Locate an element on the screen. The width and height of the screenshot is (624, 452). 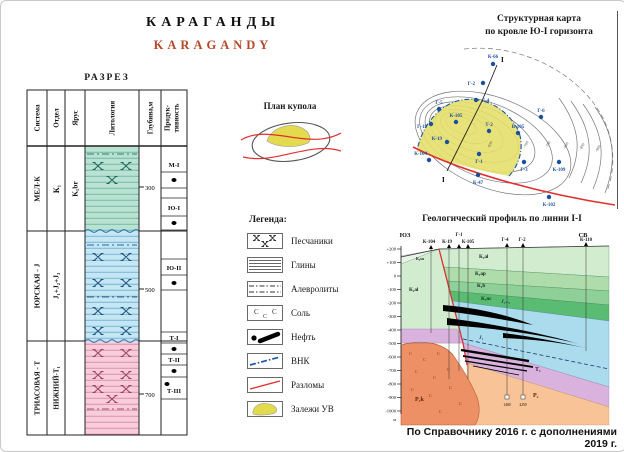
dome-deposit is located at coordinates (288, 136).